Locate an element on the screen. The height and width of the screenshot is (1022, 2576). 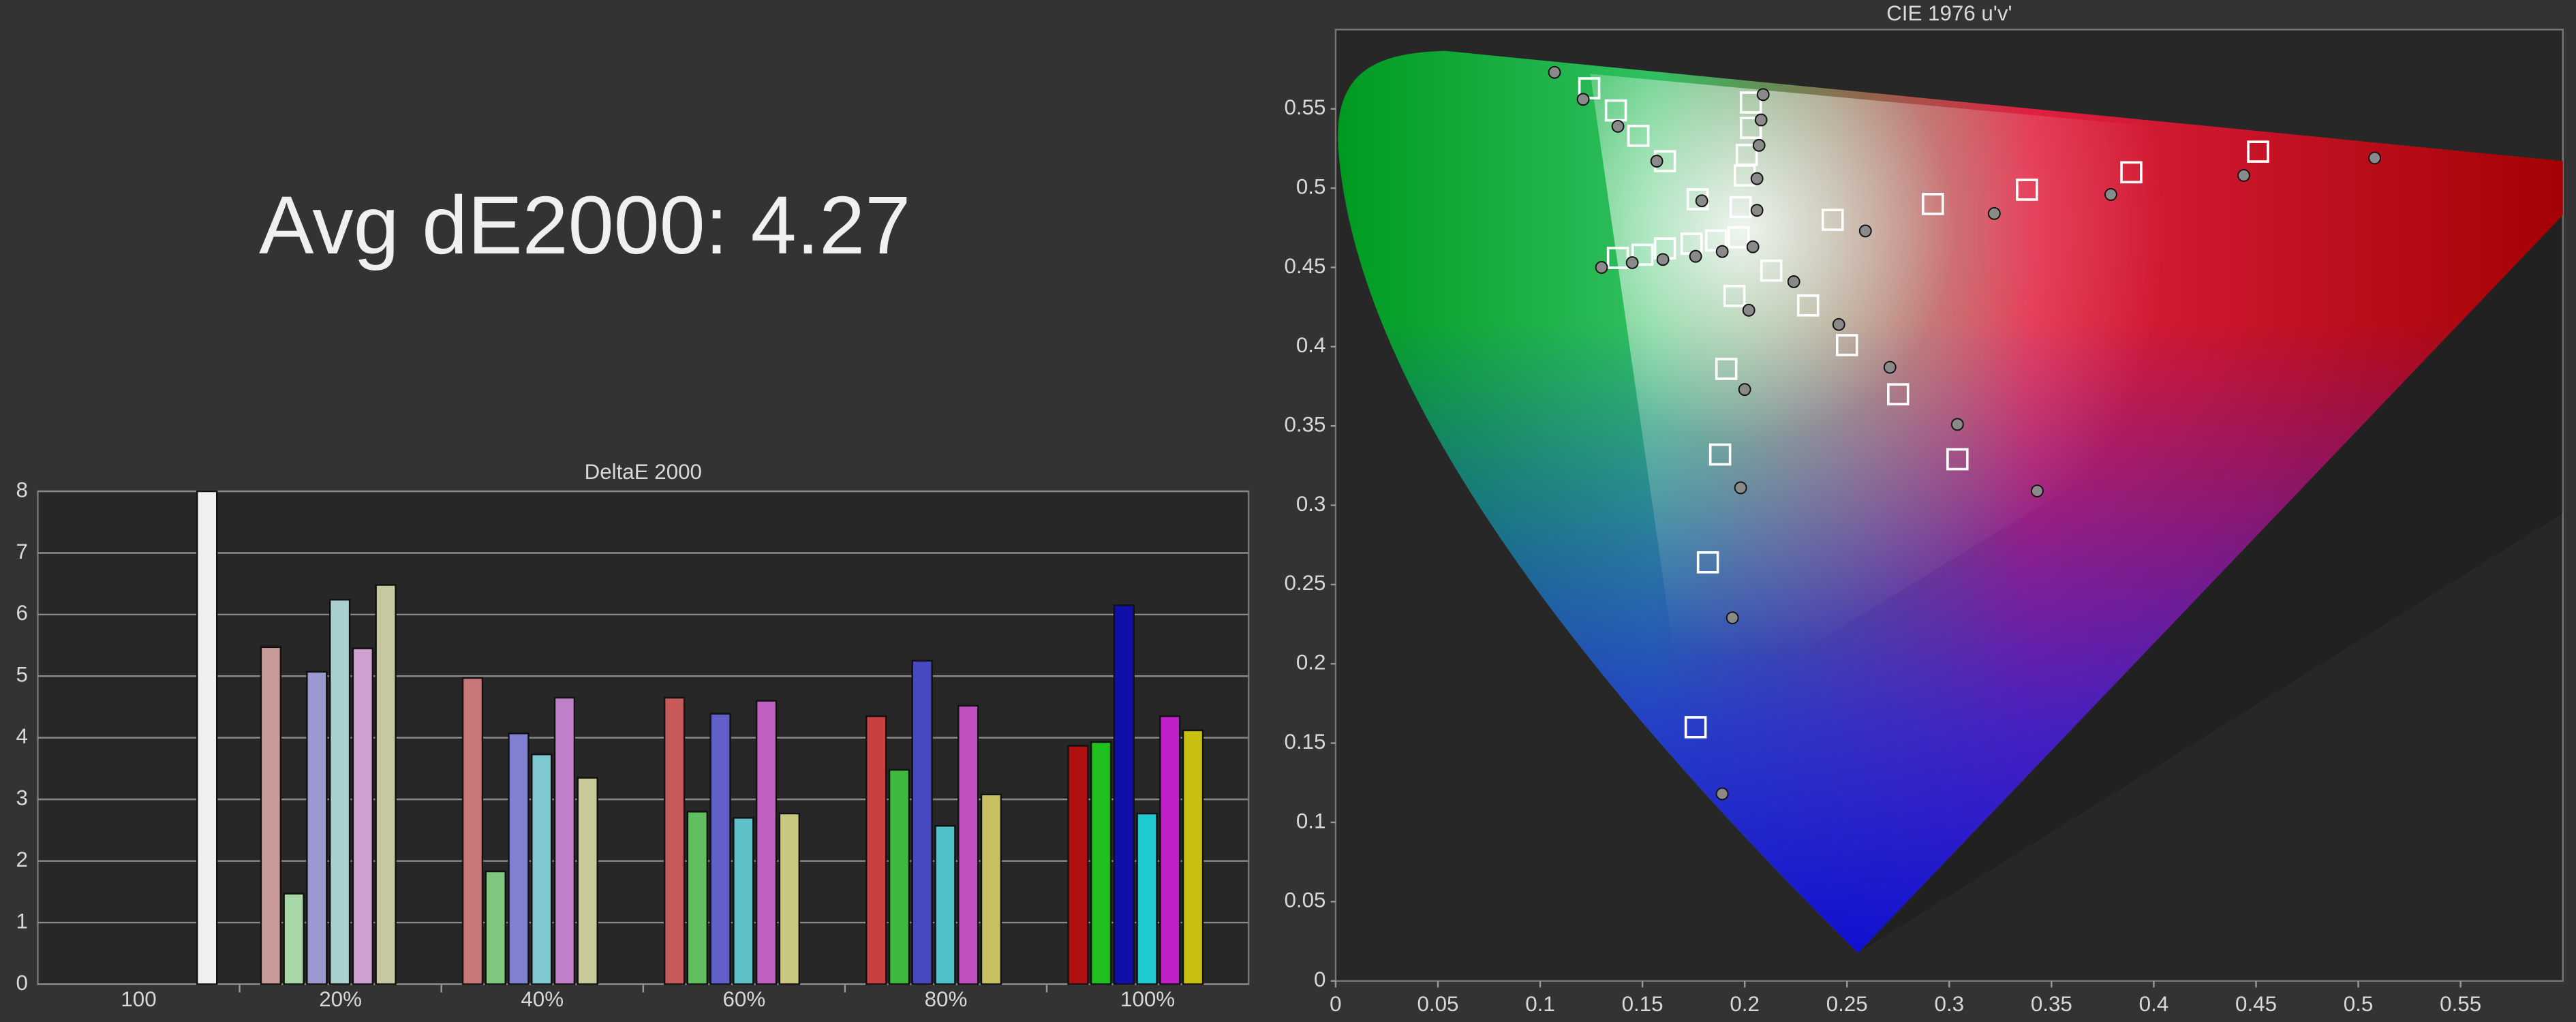
x-tick-label: 0.1 is located at coordinates (1540, 1004).